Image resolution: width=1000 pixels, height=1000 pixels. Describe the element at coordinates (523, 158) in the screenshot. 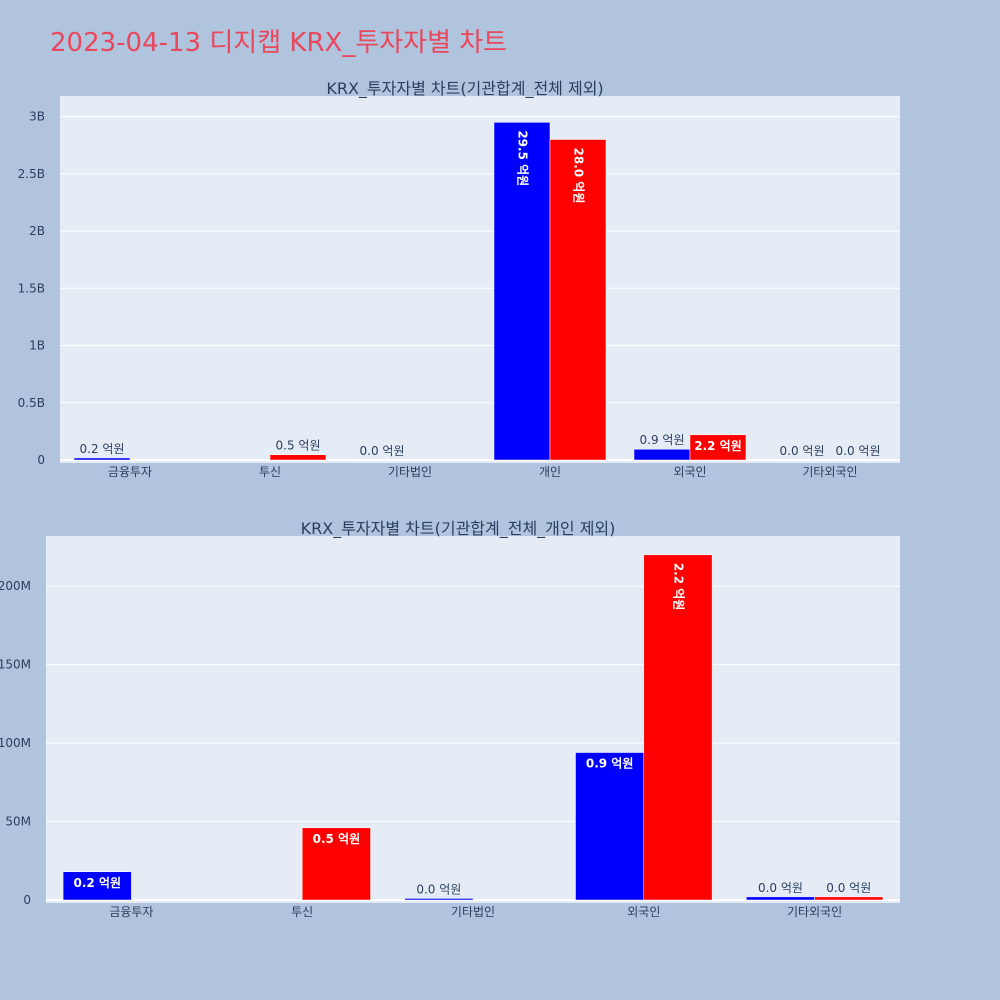

I see `bar-data-label: 29.5 억원` at that location.